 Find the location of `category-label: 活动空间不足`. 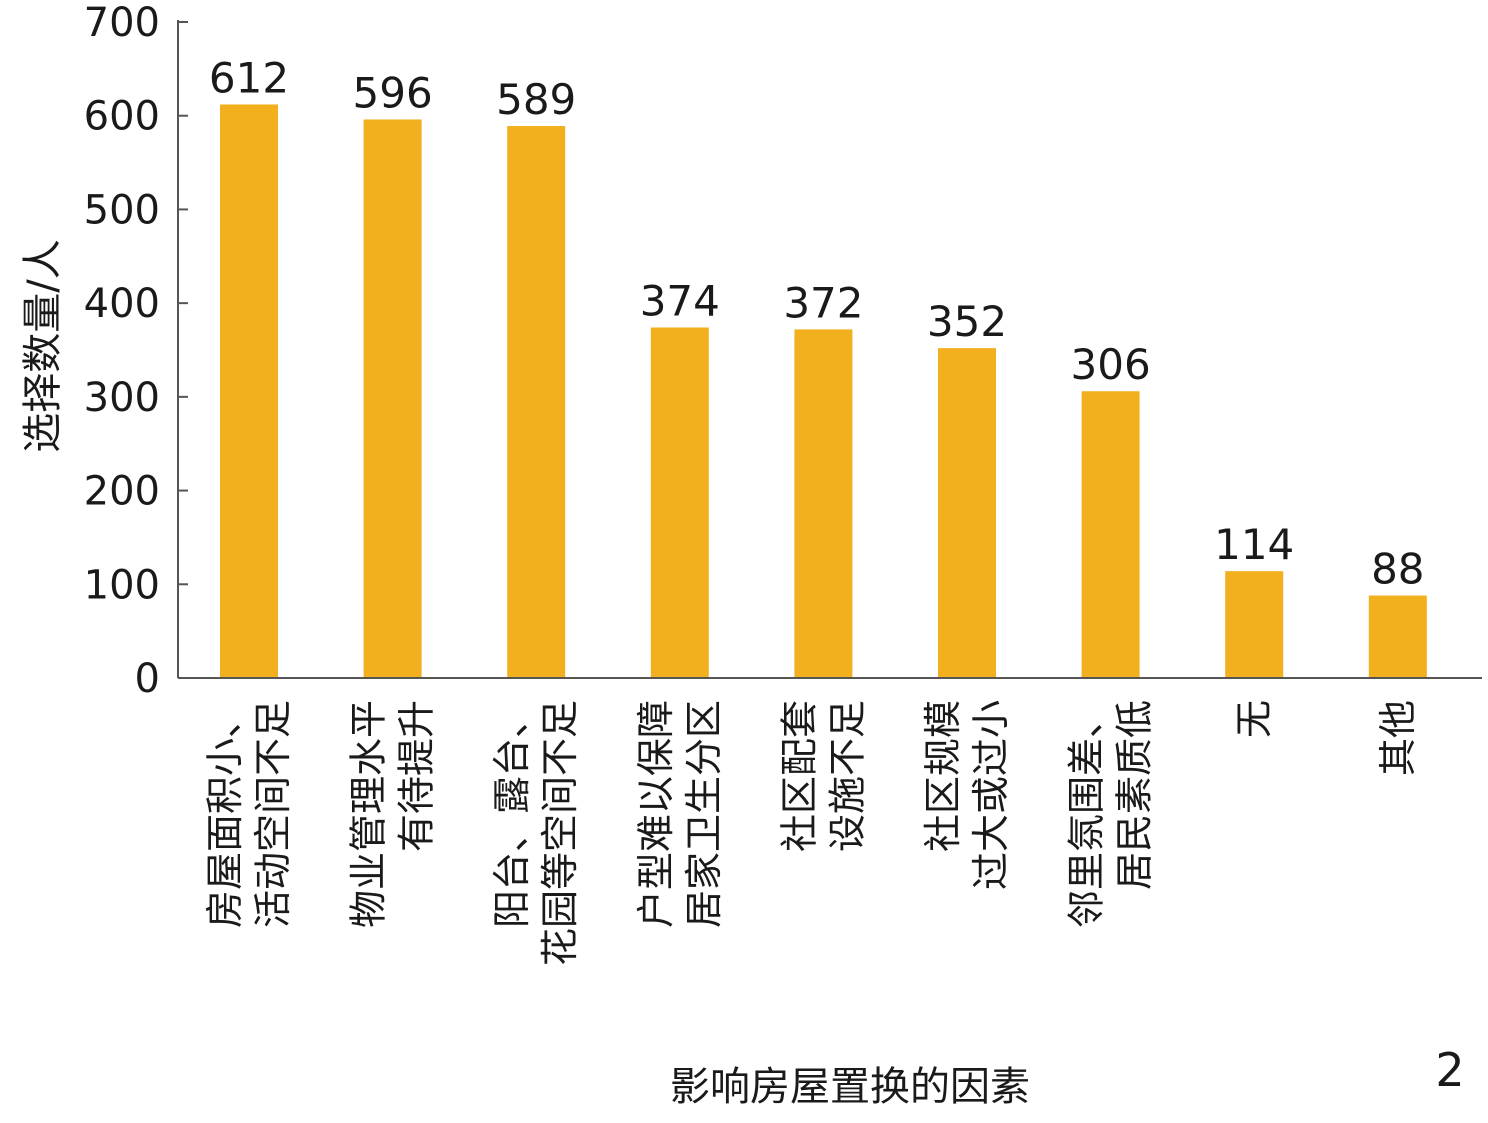

category-label: 活动空间不足 is located at coordinates (273, 814).